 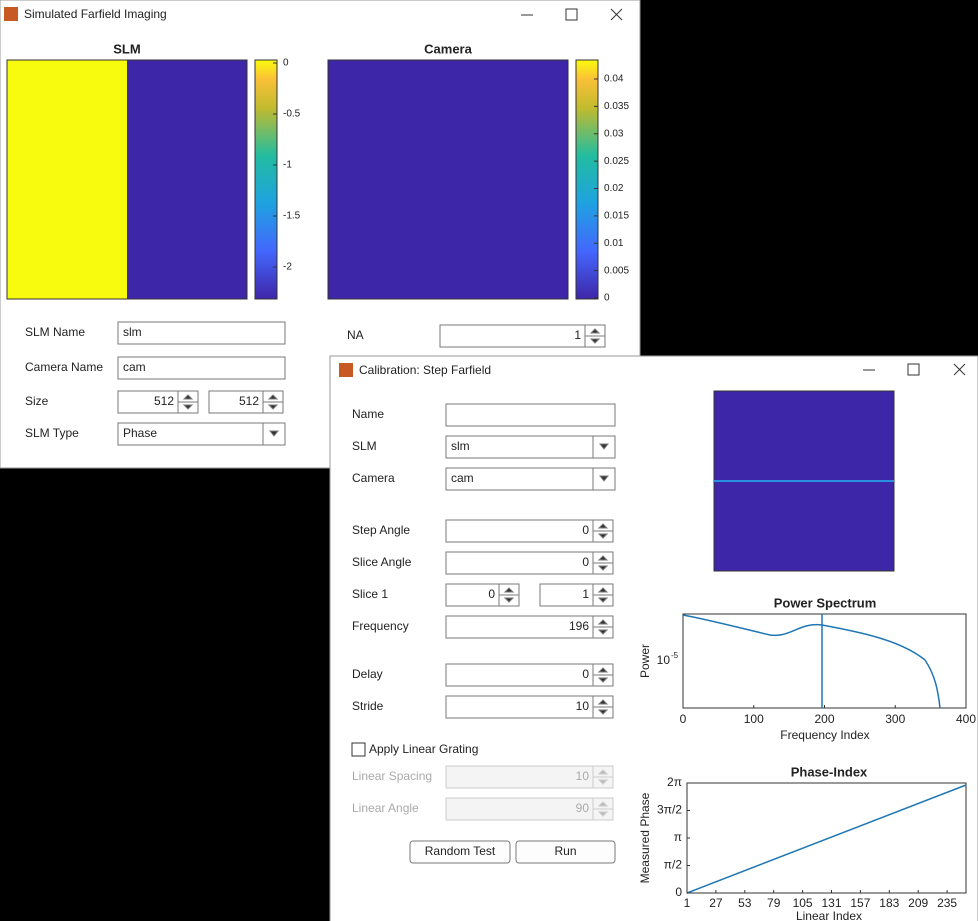 What do you see at coordinates (287, 267) in the screenshot?
I see `colorbar-tick-label: -2` at bounding box center [287, 267].